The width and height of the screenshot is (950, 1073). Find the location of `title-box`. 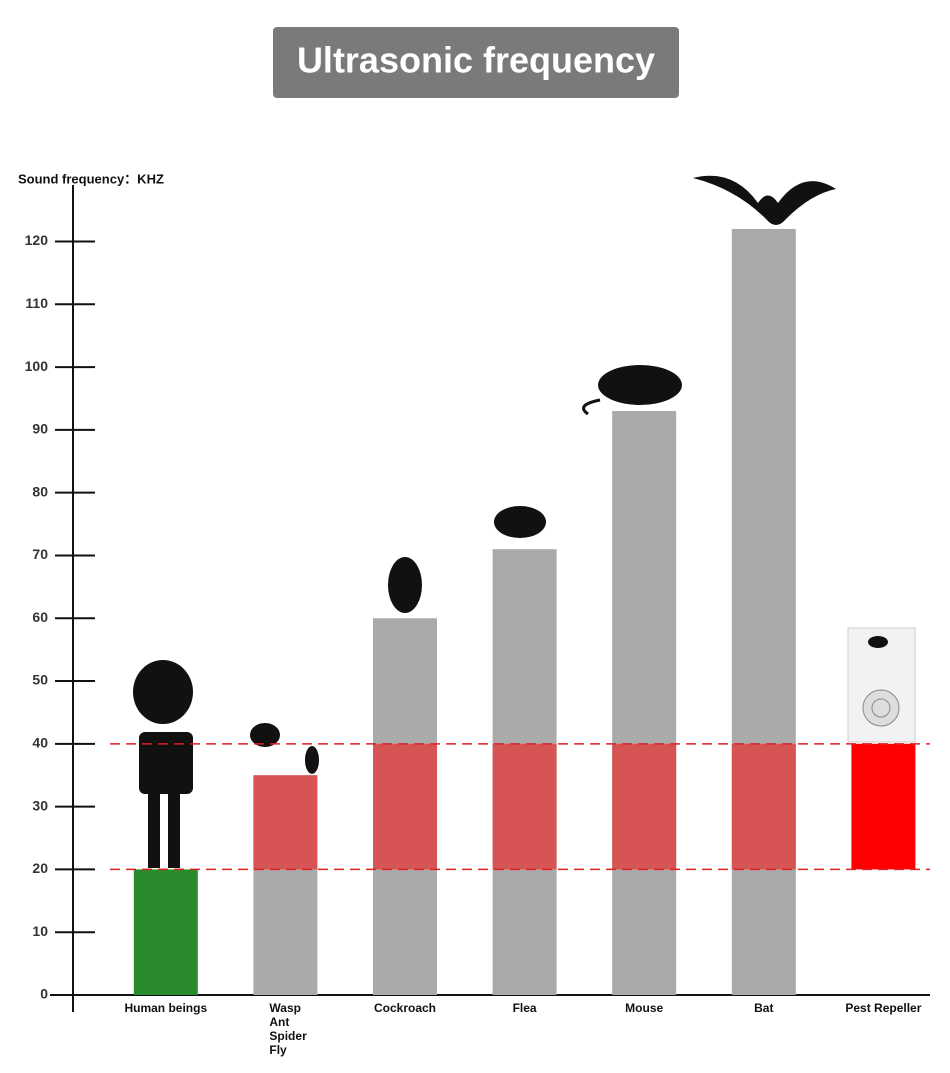

title-box is located at coordinates (476, 62).